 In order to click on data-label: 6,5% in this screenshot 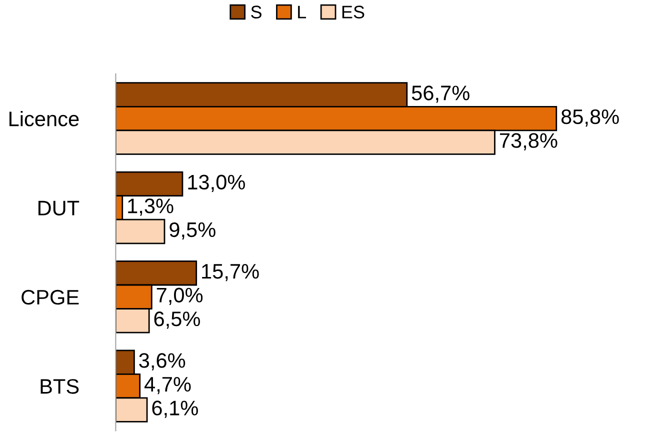, I will do `click(177, 320)`.